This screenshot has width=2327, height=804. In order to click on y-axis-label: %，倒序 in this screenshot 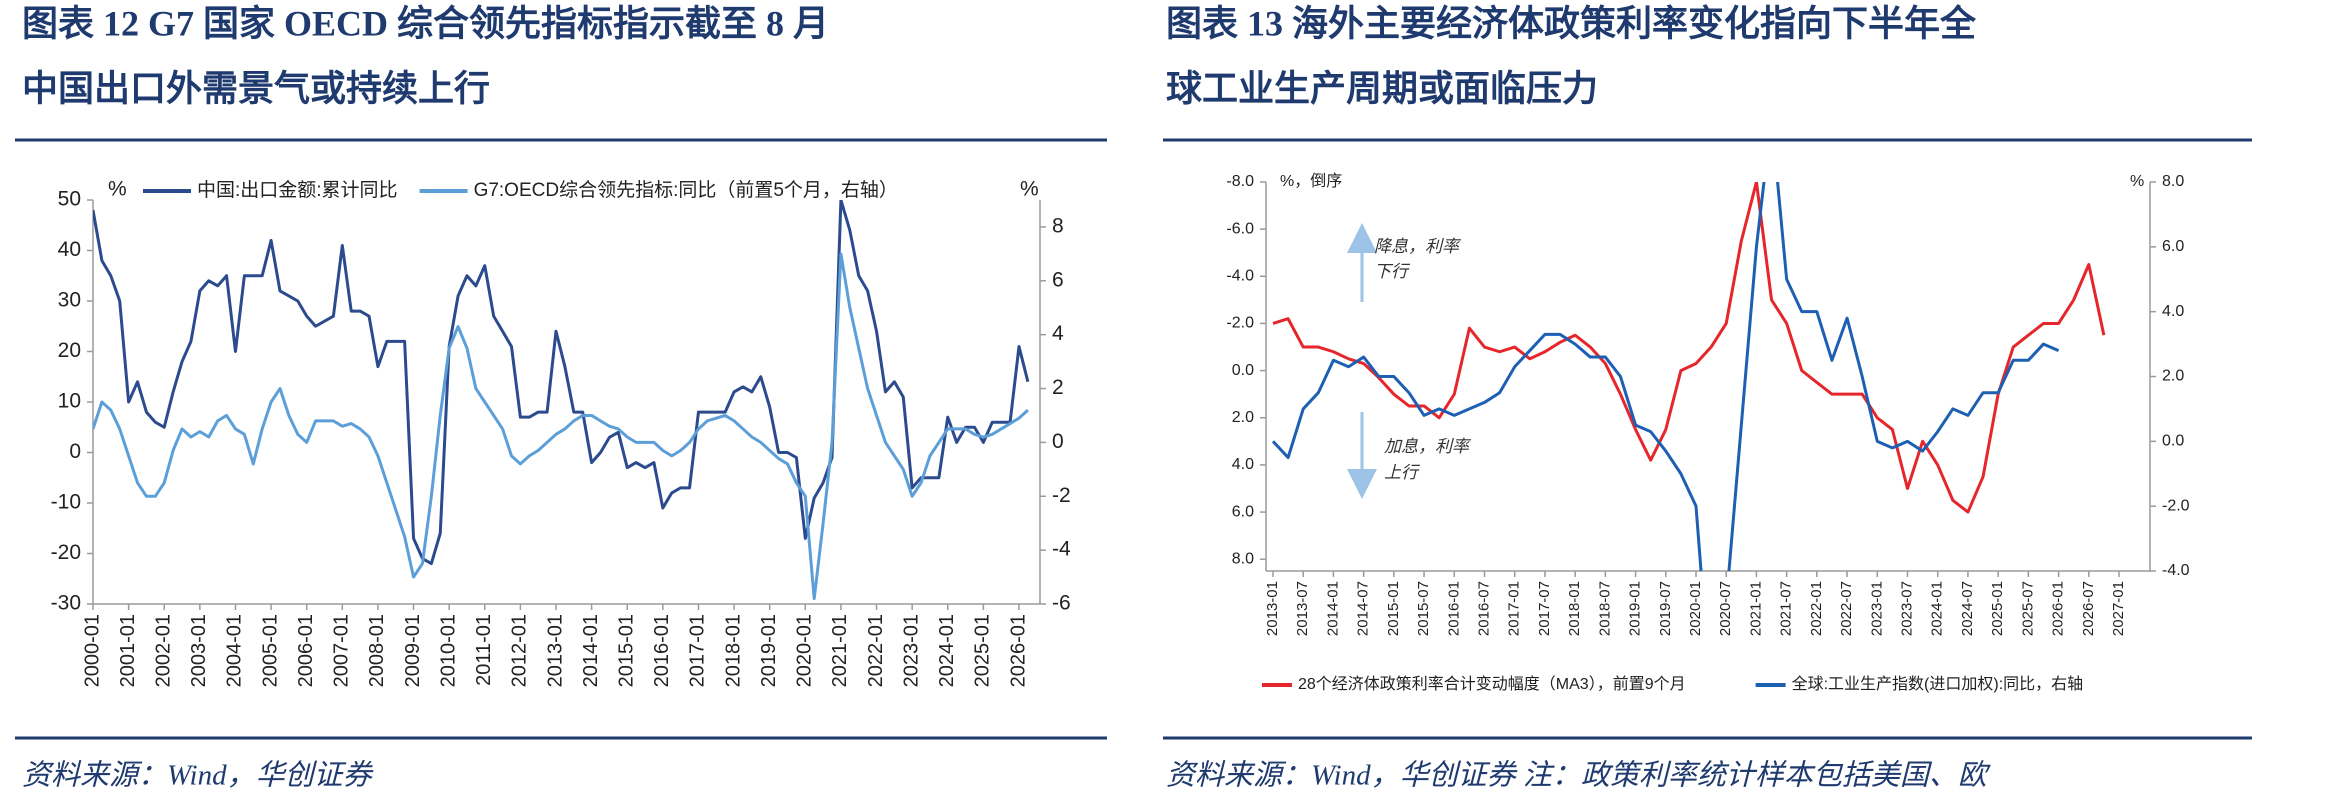, I will do `click(1311, 181)`.